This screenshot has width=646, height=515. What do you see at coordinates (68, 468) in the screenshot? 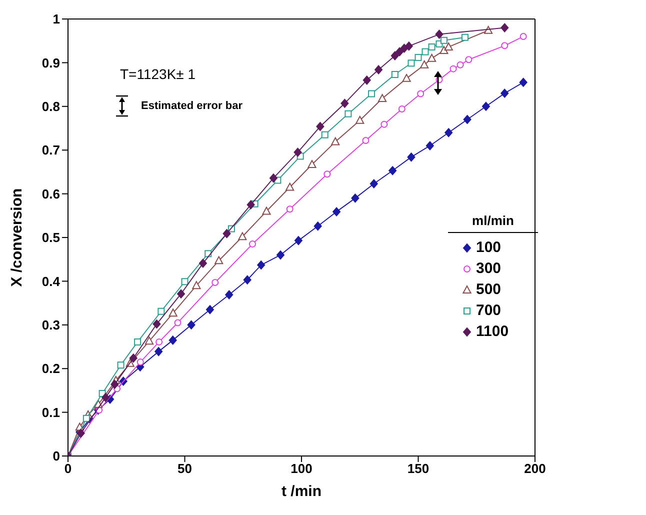
I see `x-tick-label: 0` at bounding box center [68, 468].